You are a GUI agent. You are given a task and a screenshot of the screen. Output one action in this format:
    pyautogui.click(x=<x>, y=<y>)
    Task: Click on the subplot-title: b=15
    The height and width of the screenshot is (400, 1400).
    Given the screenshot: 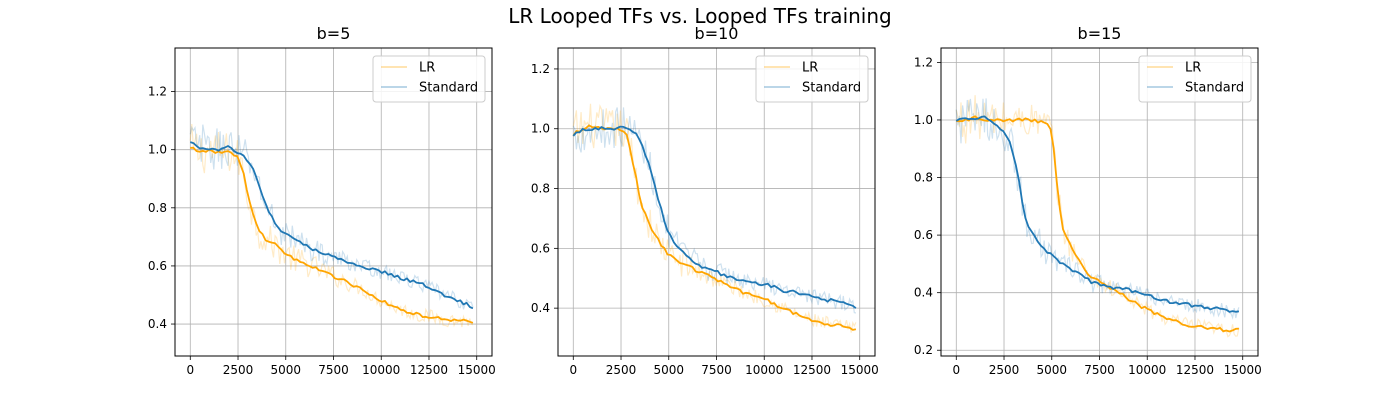 What is the action you would take?
    pyautogui.click(x=1100, y=33)
    